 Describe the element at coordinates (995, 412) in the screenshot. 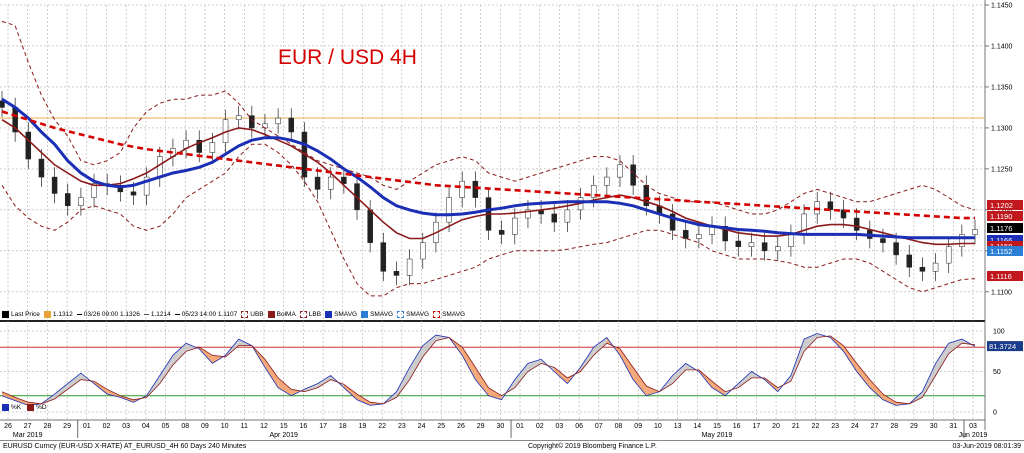

I see `osc-y-tick-label: 0` at that location.